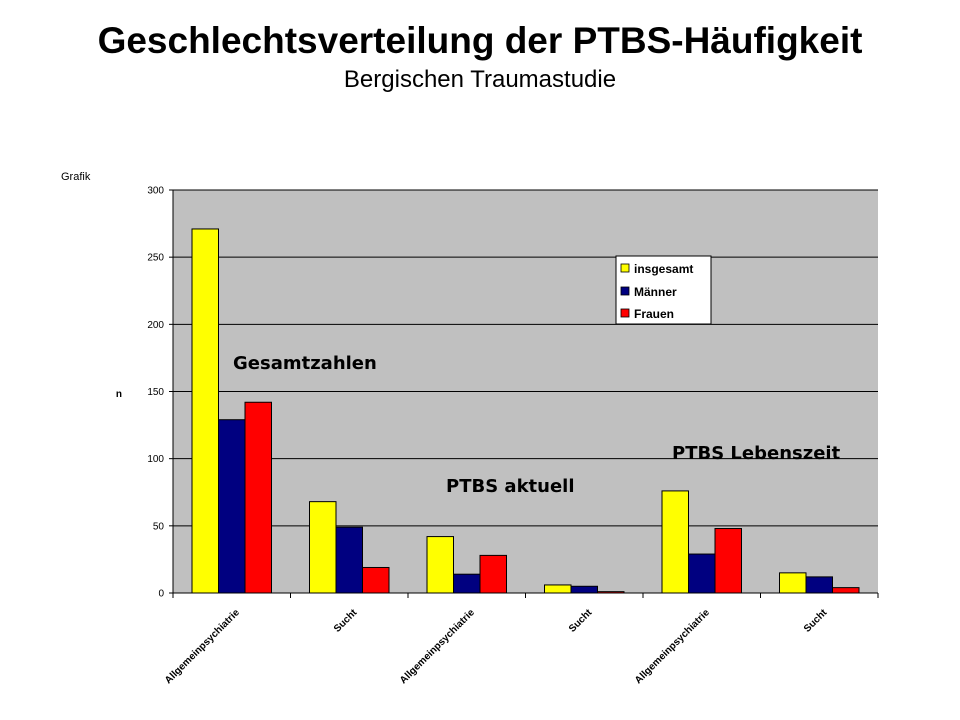  I want to click on annotation-gesamtzahlen: Gesamtzahlen, so click(305, 363).